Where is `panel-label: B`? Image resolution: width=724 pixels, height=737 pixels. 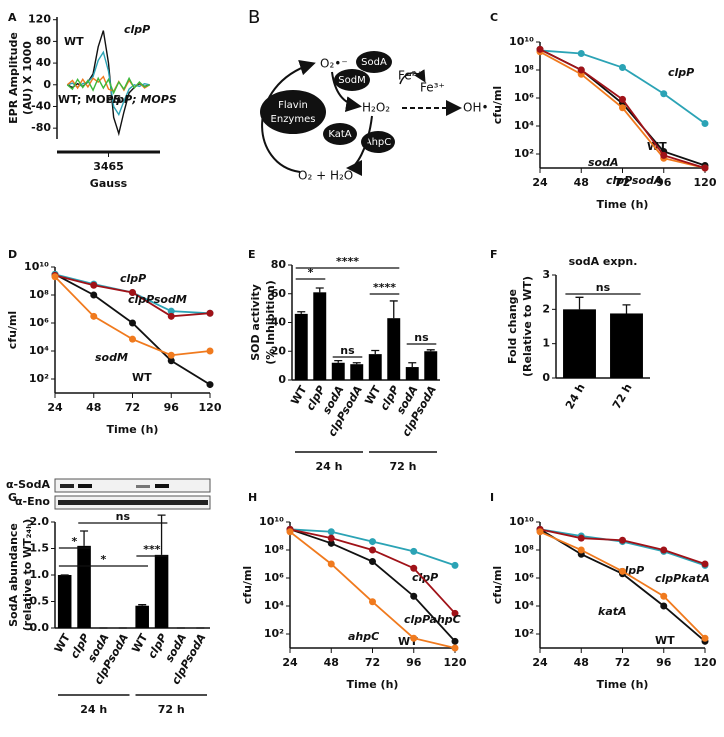
panel-label: B is located at coordinates (254, 17).